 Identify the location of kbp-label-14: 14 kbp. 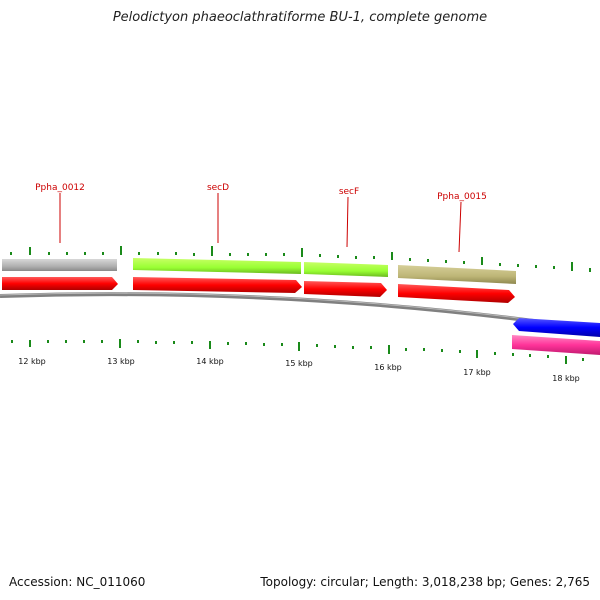
(210, 361).